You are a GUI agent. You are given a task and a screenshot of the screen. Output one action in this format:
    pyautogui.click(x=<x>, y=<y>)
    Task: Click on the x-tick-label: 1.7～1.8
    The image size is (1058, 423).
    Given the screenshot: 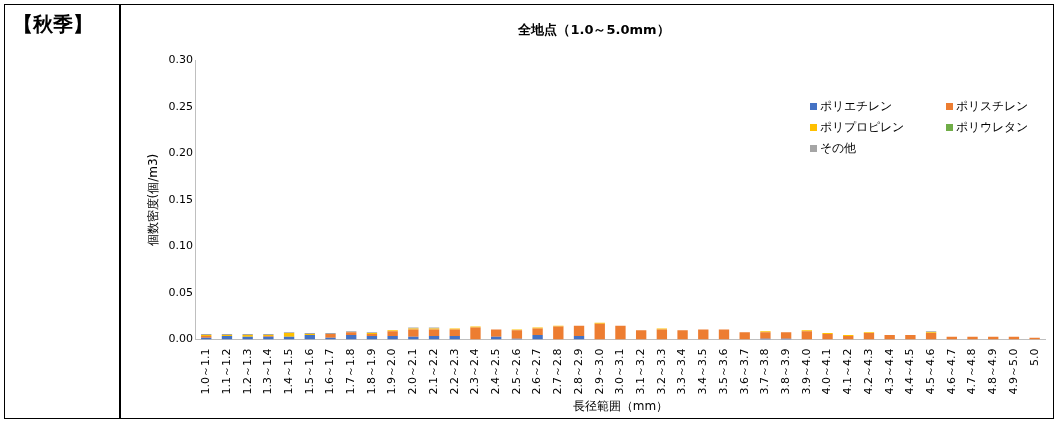 What is the action you would take?
    pyautogui.click(x=351, y=371)
    